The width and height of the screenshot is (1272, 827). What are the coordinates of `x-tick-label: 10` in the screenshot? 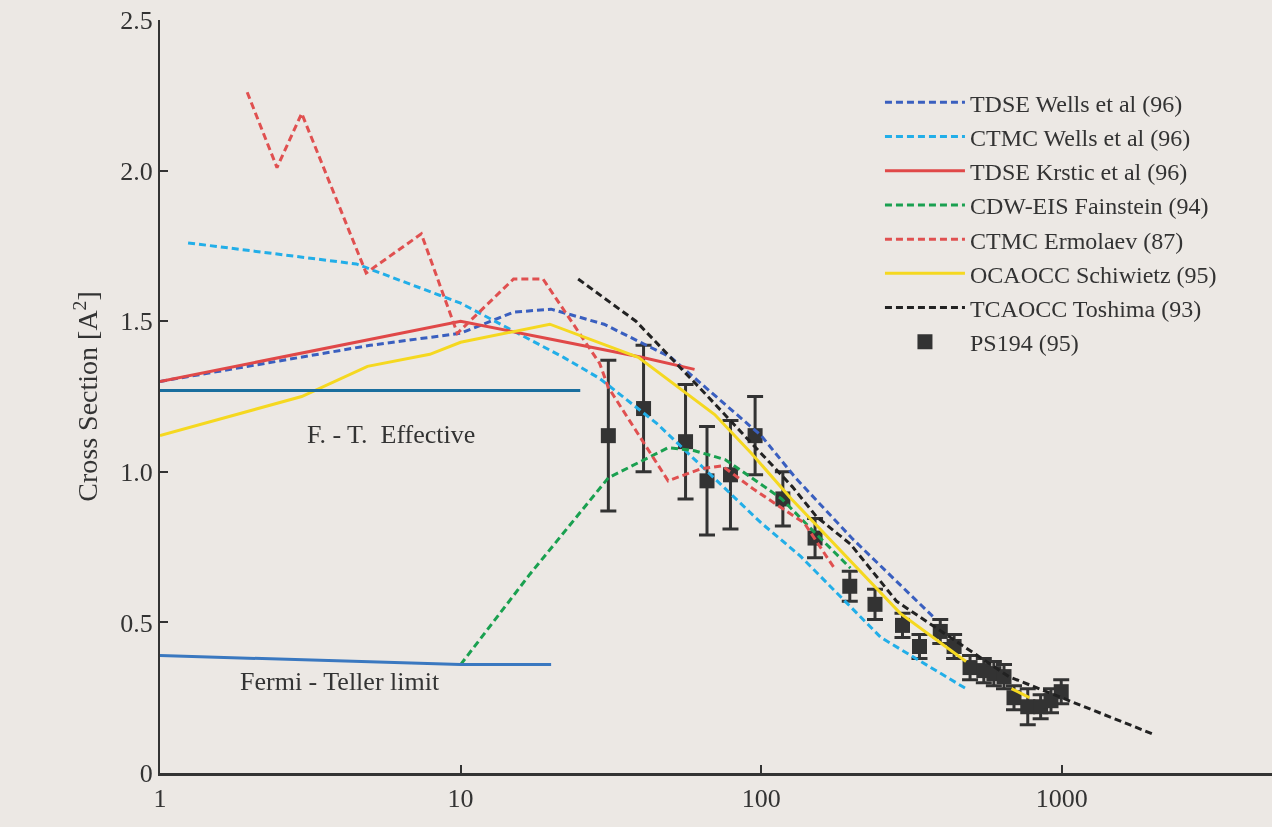 It's located at (460, 799).